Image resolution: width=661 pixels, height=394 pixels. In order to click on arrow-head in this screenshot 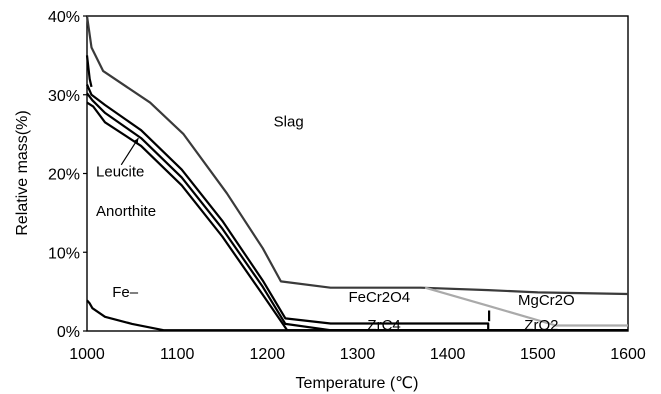, I will do `click(136, 141)`.